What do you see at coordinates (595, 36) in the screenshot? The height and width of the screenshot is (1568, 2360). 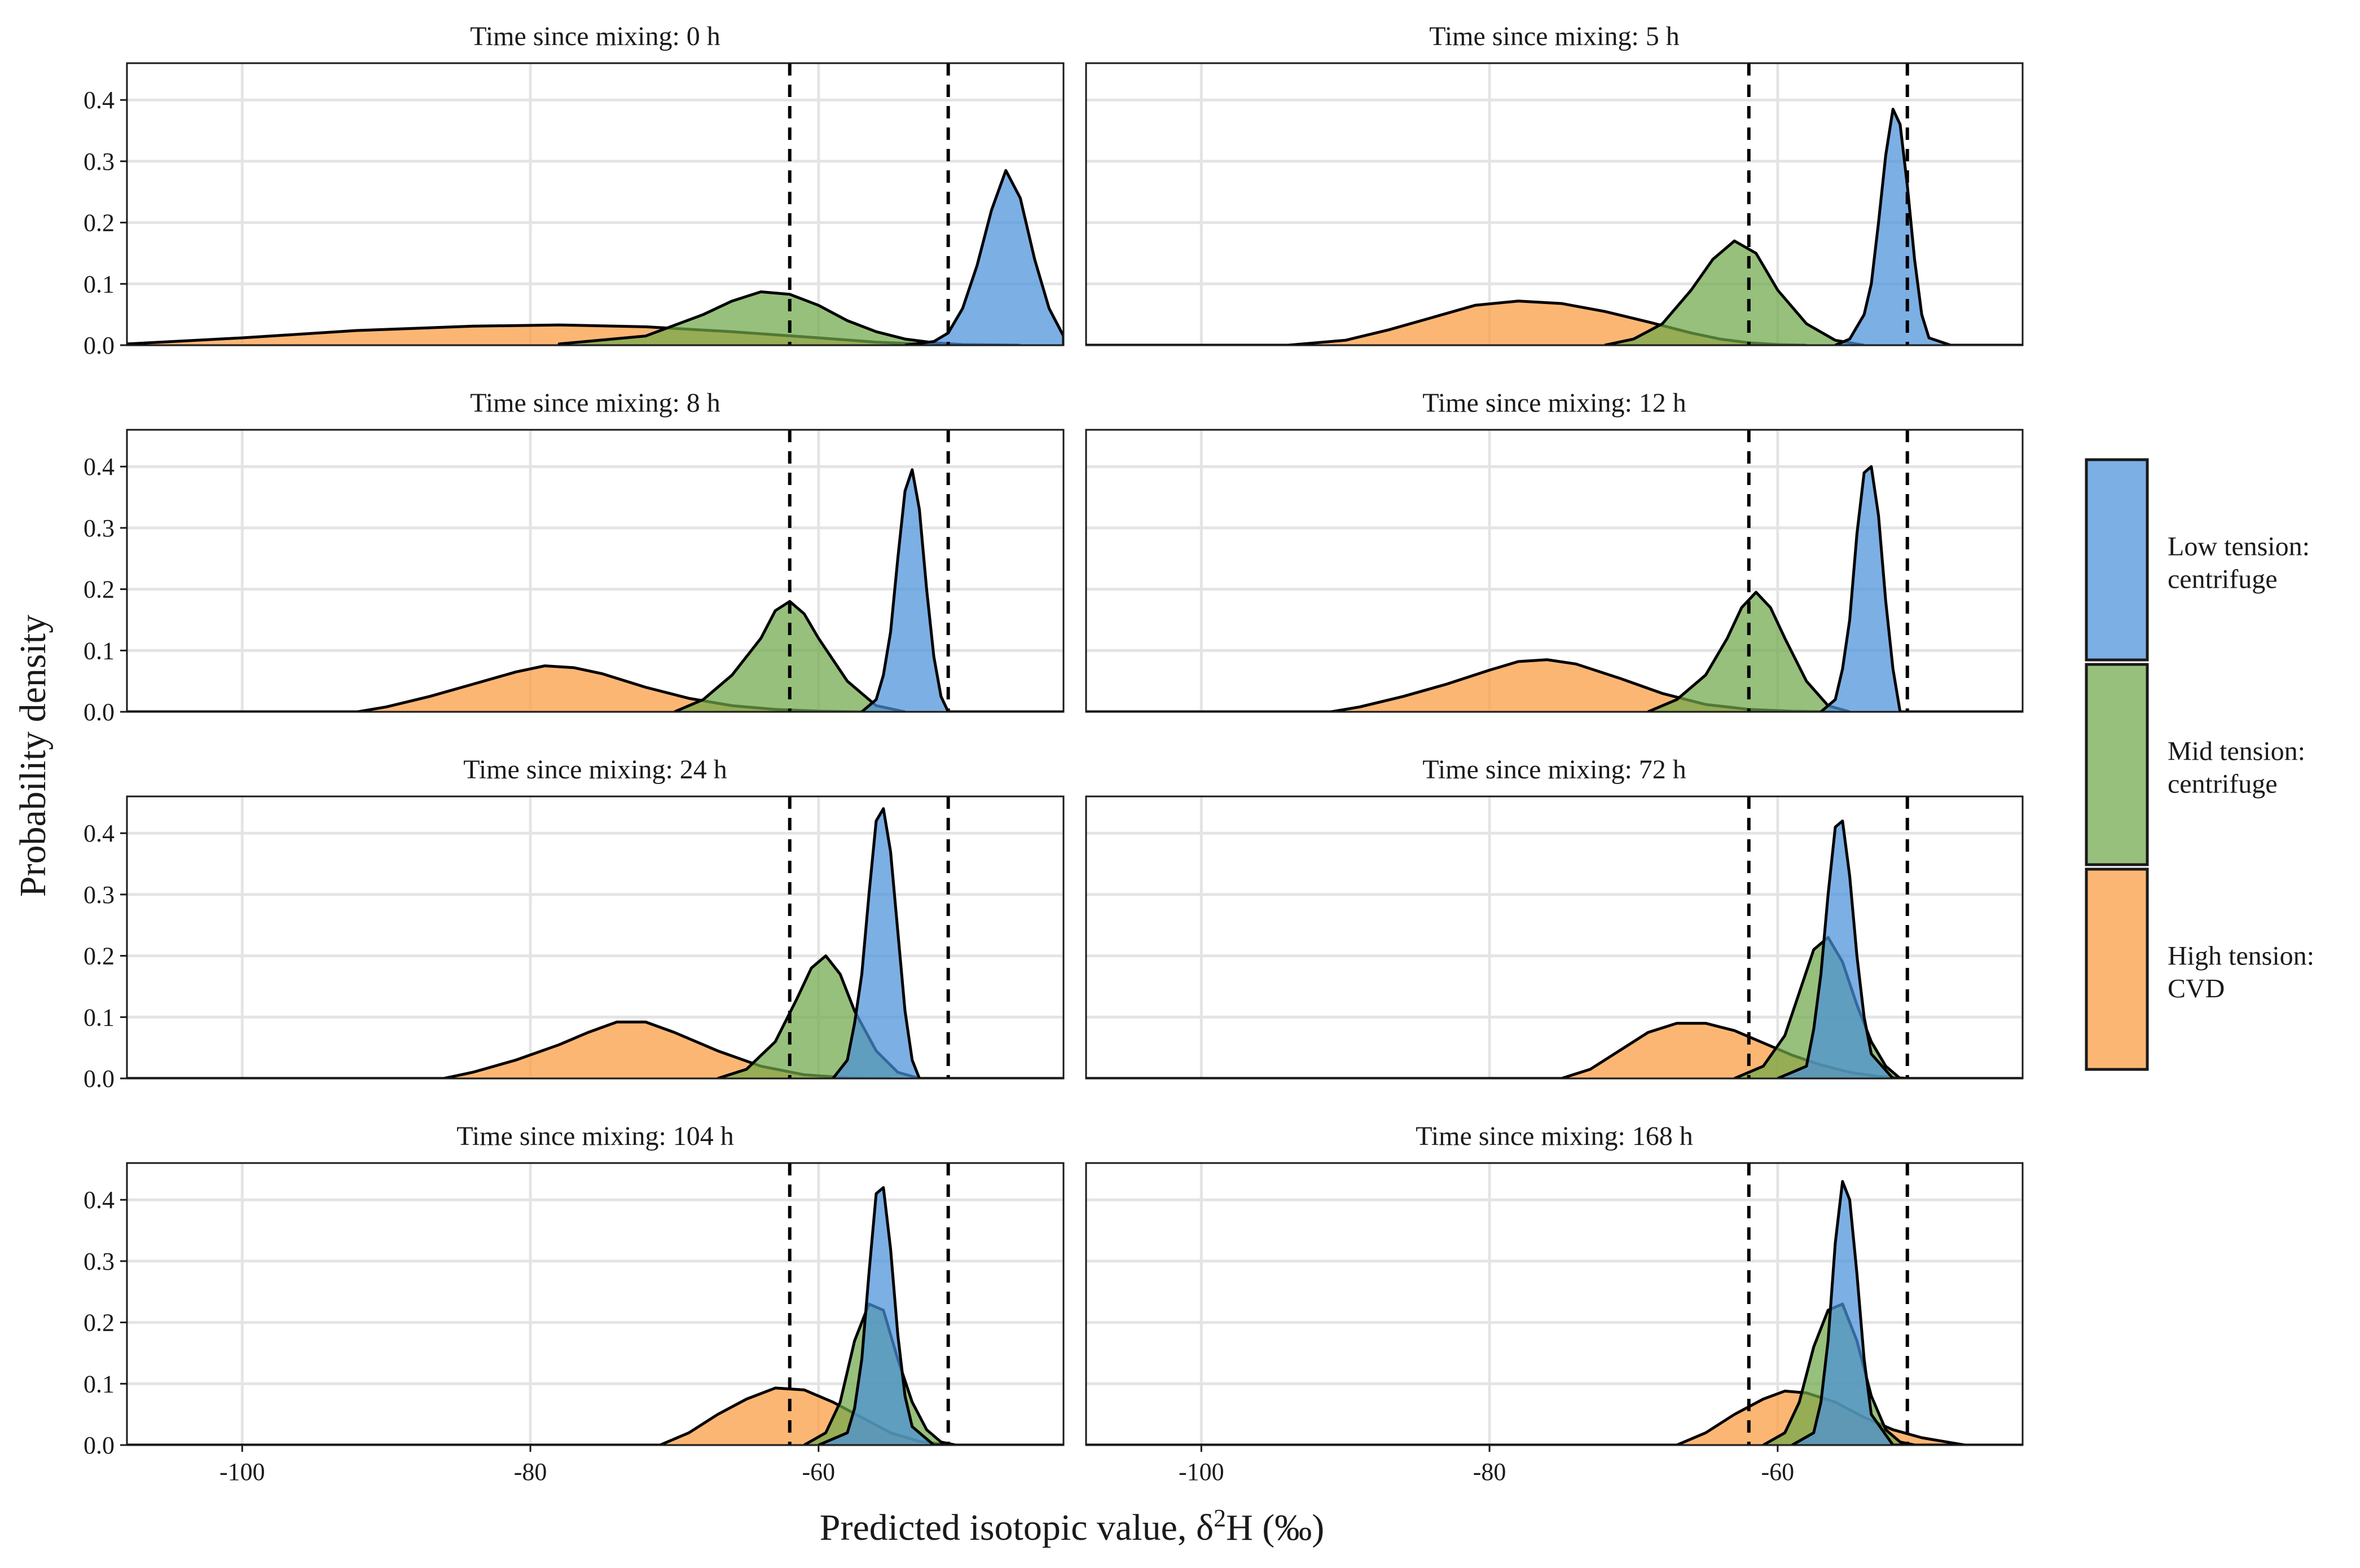 I see `facet-title: Time since mixing: 0 h` at bounding box center [595, 36].